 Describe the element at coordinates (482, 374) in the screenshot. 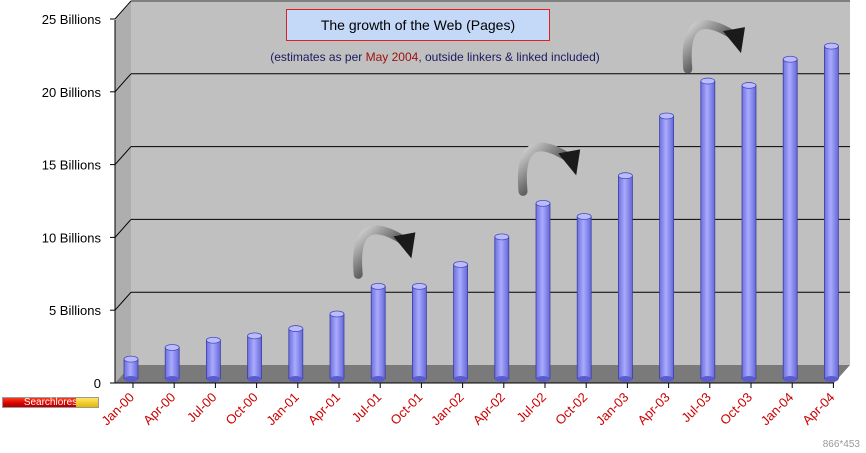

I see `chart-floor` at that location.